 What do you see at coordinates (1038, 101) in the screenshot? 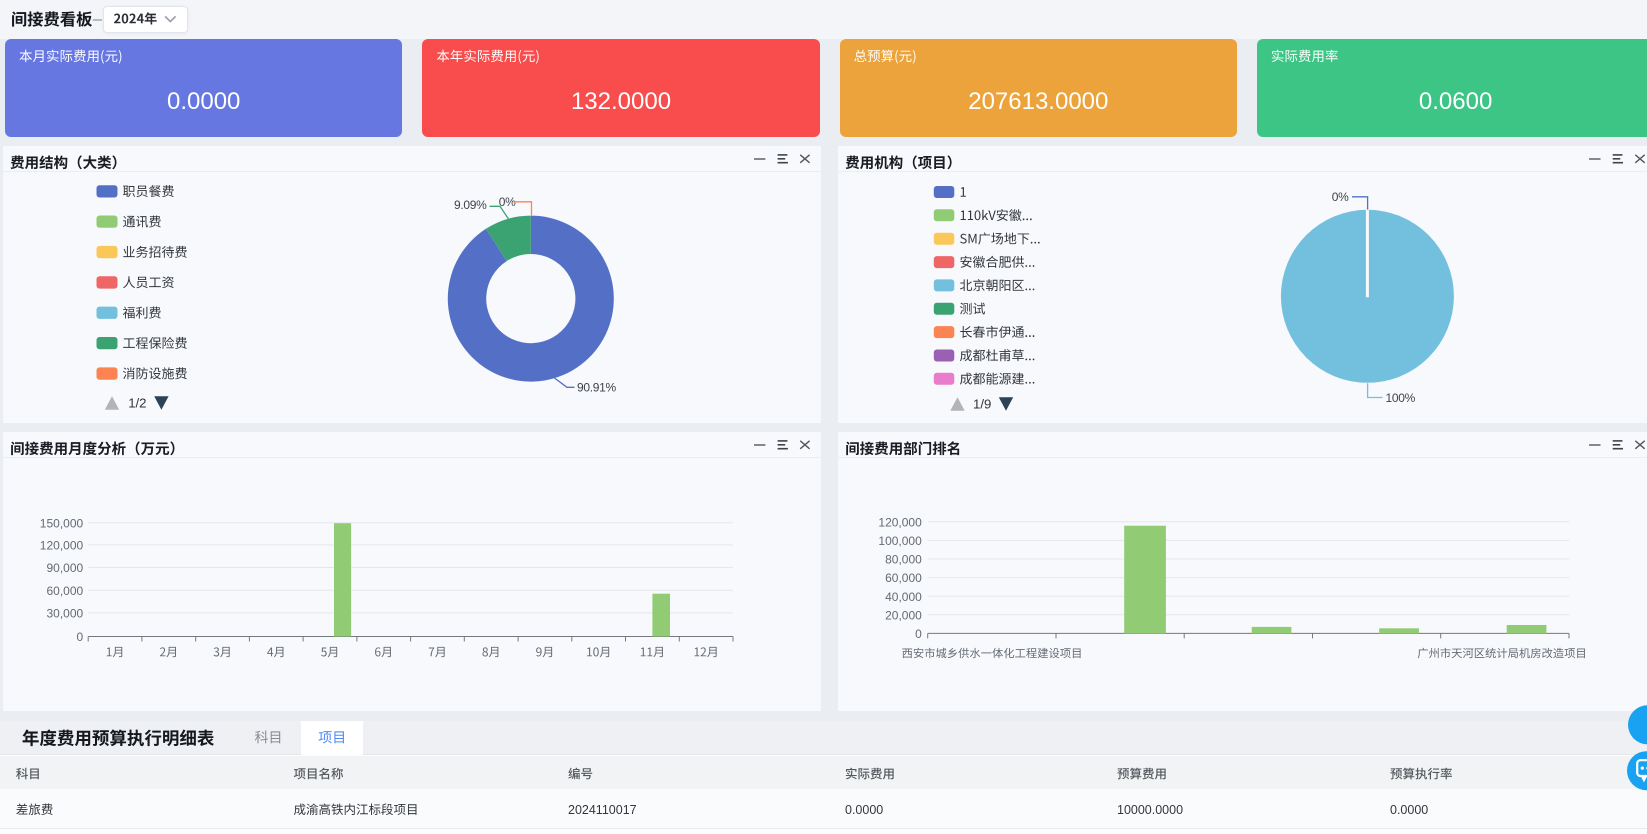
I see `svg-text: 207613.0000` at bounding box center [1038, 101].